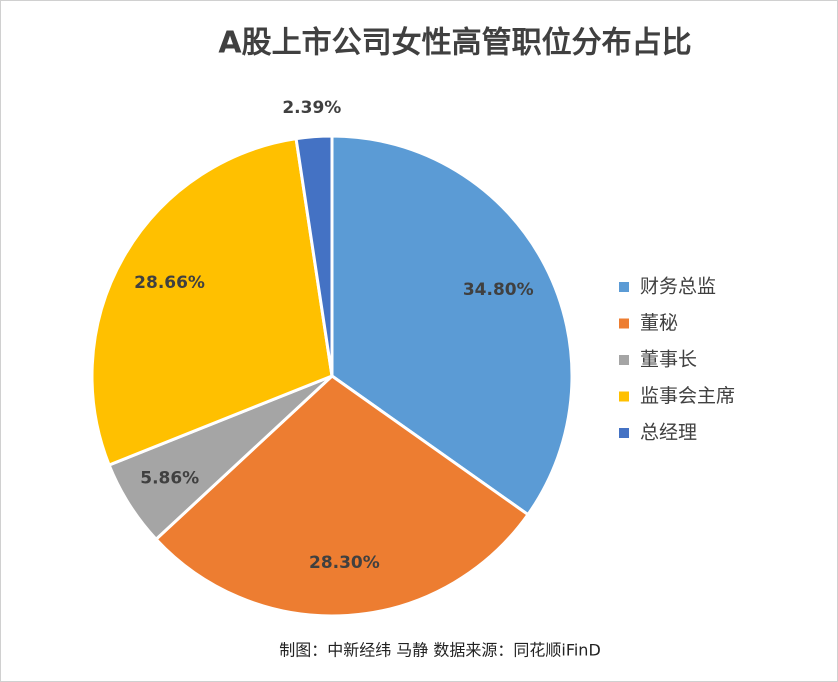 The image size is (838, 682). What do you see at coordinates (678, 287) in the screenshot?
I see `legend-label: 财务总监` at bounding box center [678, 287].